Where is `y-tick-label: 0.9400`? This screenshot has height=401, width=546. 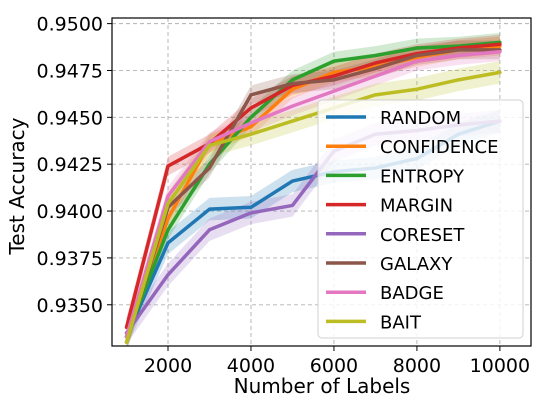 y-tick-label: 0.9400 is located at coordinates (70, 212).